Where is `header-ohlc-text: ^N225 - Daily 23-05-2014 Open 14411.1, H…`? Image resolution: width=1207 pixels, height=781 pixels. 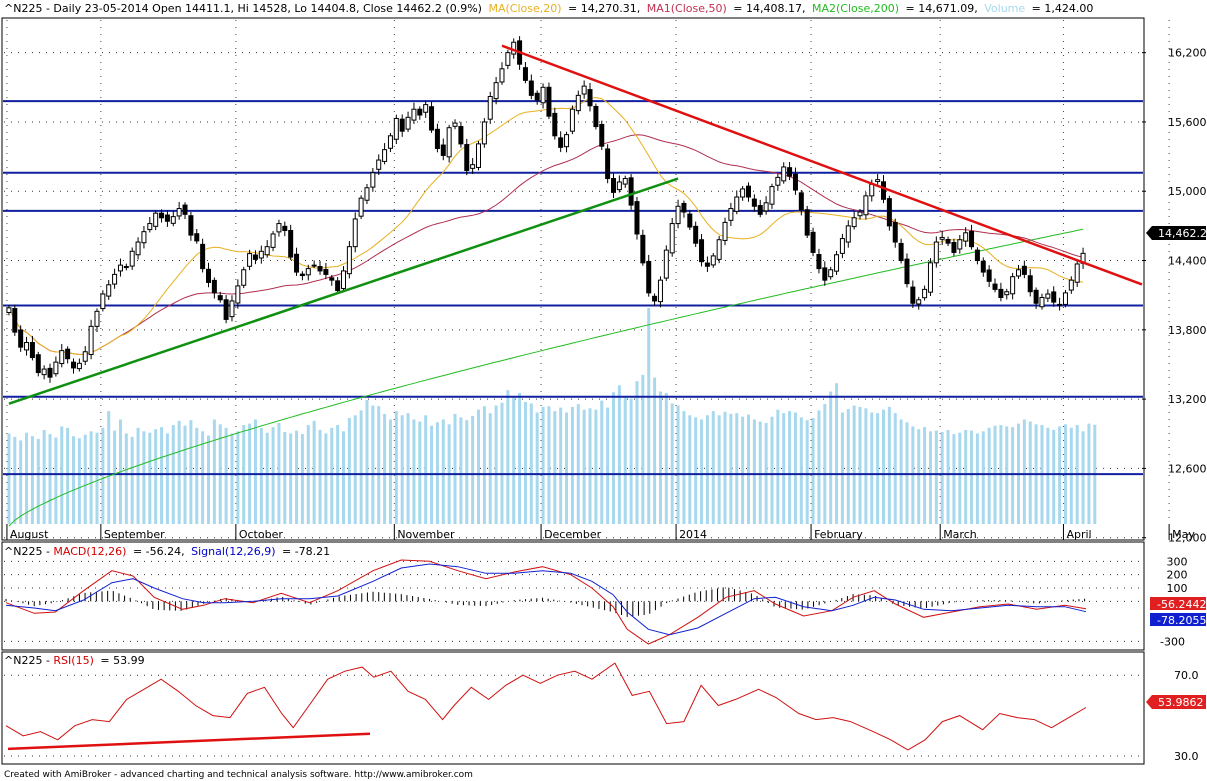 header-ohlc-text: ^N225 - Daily 23-05-2014 Open 14411.1, H… is located at coordinates (243, 8).